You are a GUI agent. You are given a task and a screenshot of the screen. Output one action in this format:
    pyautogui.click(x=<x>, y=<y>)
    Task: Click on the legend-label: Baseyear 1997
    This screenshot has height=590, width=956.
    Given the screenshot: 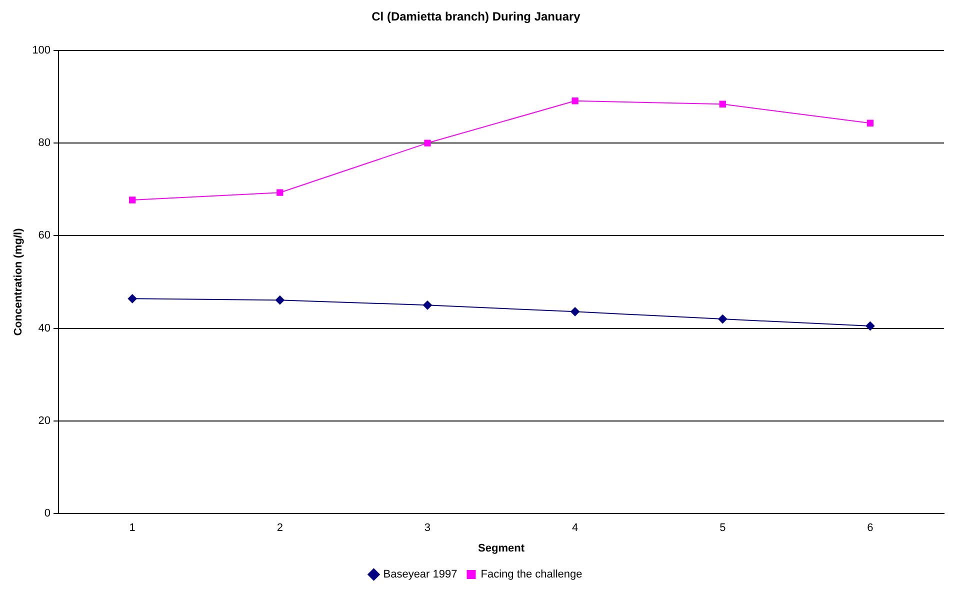 What is the action you would take?
    pyautogui.click(x=420, y=574)
    